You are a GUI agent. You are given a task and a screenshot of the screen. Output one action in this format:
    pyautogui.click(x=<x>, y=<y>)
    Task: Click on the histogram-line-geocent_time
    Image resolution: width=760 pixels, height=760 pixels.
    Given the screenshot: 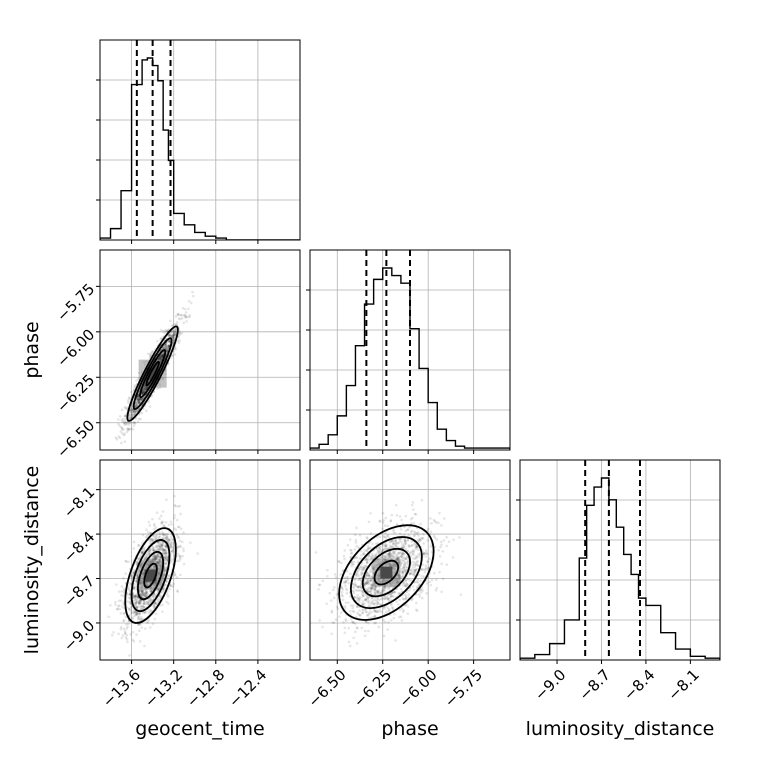 What is the action you would take?
    pyautogui.click(x=200, y=148)
    